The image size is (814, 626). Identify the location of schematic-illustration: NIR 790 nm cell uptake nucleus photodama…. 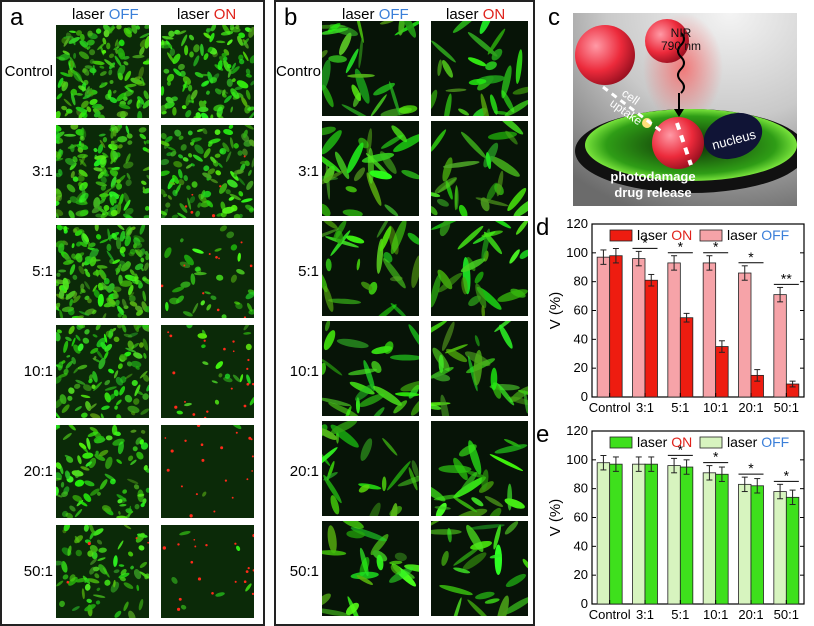
(685, 109).